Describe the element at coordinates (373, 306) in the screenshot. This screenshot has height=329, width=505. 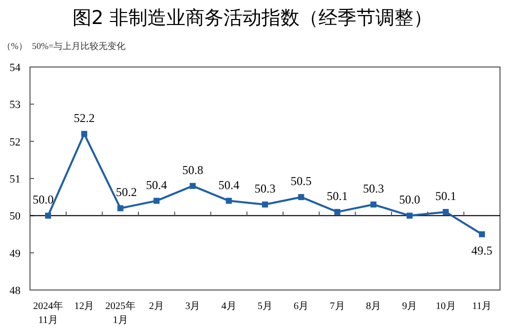
I see `x-tick-label: 8月` at that location.